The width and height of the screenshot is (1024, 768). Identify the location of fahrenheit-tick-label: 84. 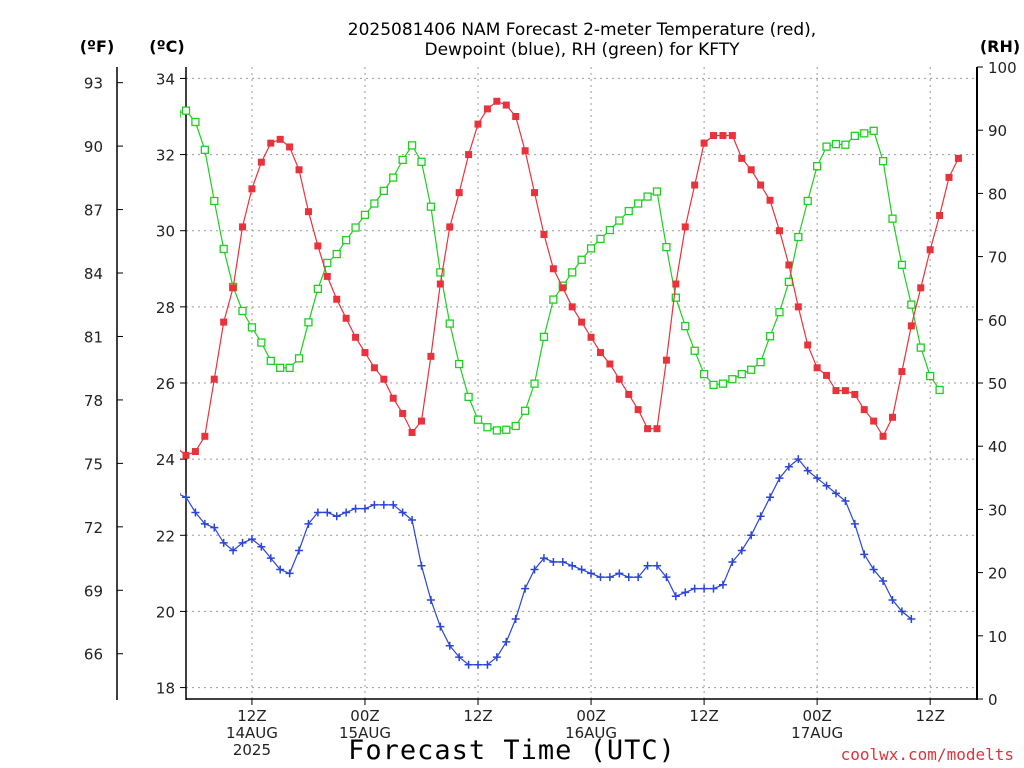
(93, 274).